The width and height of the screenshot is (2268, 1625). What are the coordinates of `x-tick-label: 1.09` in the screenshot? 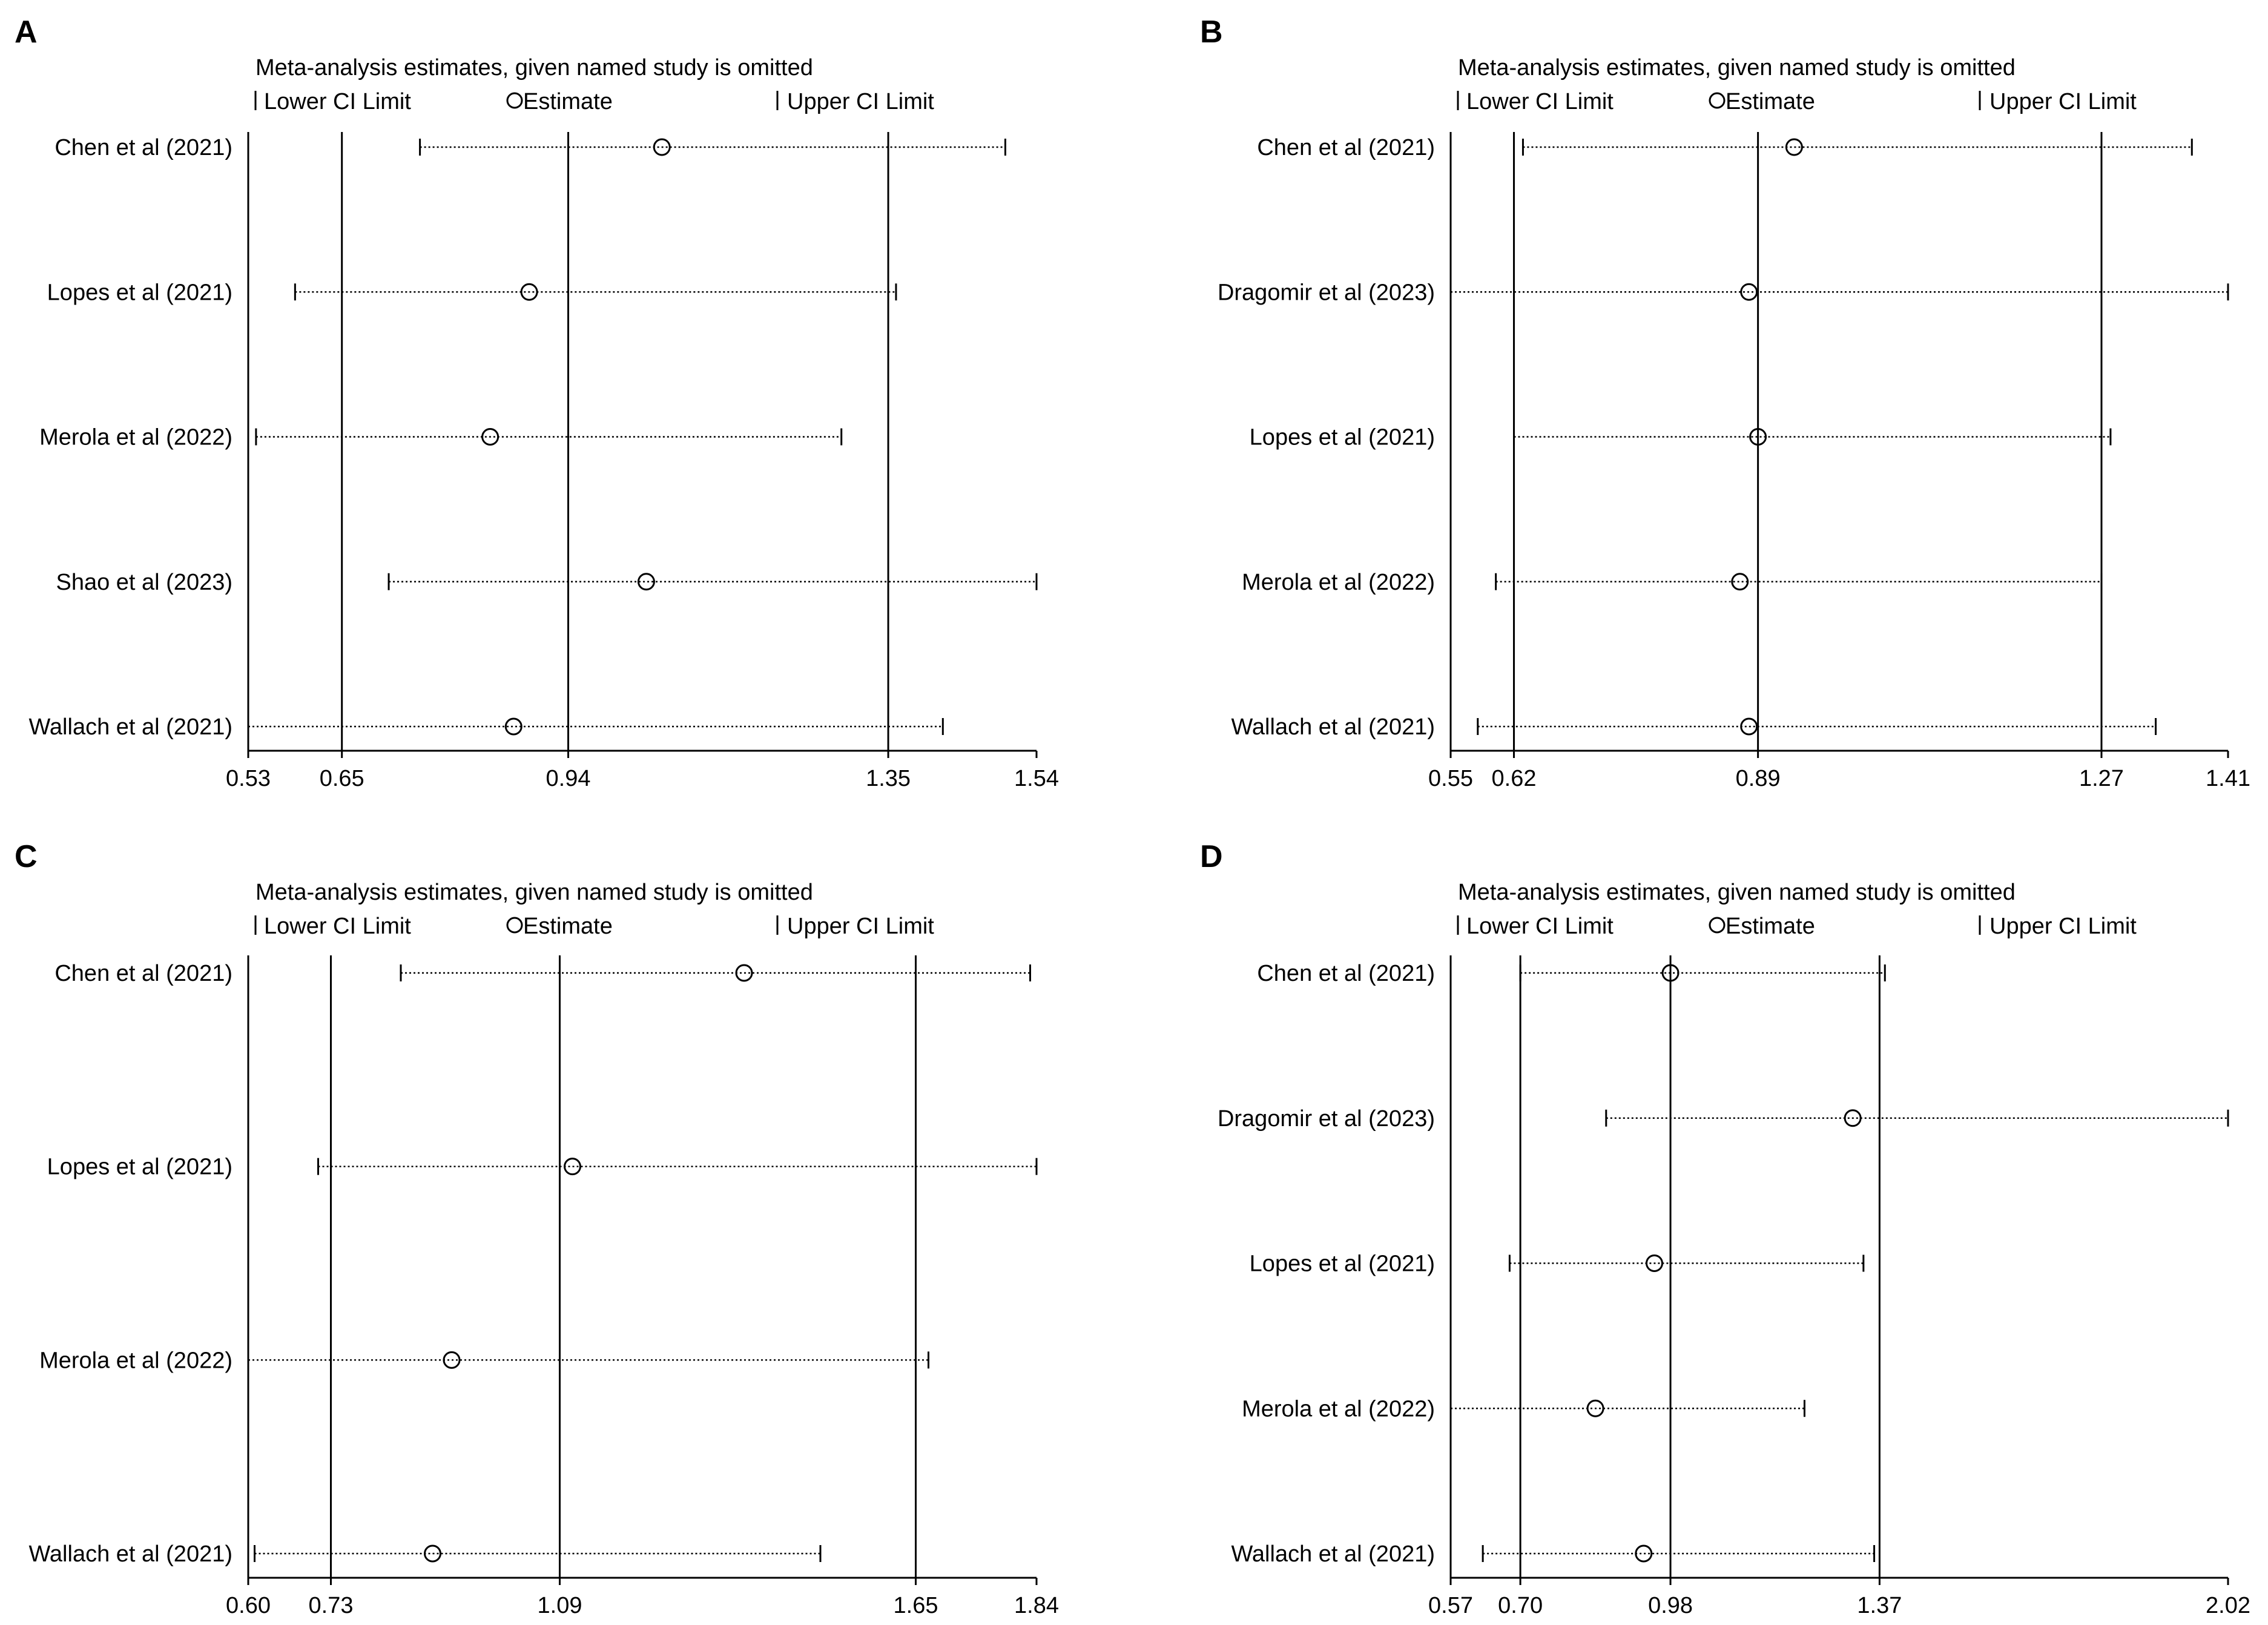 It's located at (560, 1606).